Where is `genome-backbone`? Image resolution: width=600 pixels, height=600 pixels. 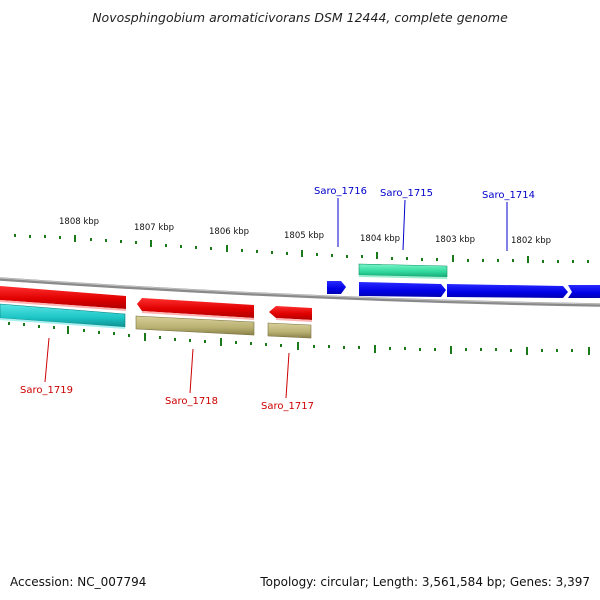 genome-backbone is located at coordinates (300, 292).